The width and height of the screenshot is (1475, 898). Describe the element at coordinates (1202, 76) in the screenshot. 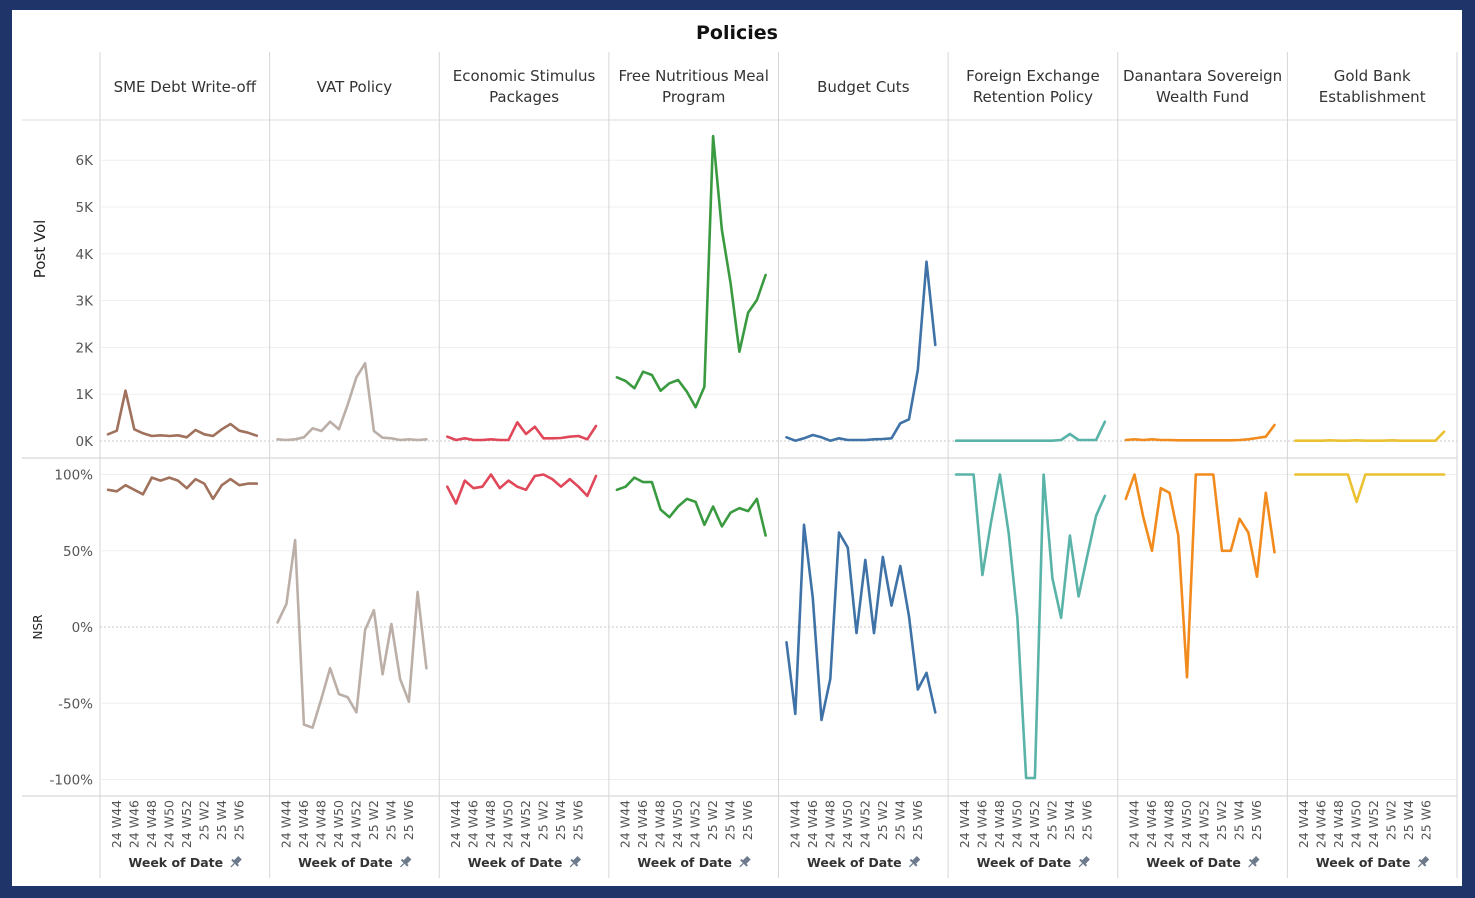

I see `panel-header: Danantara Sovereign` at that location.